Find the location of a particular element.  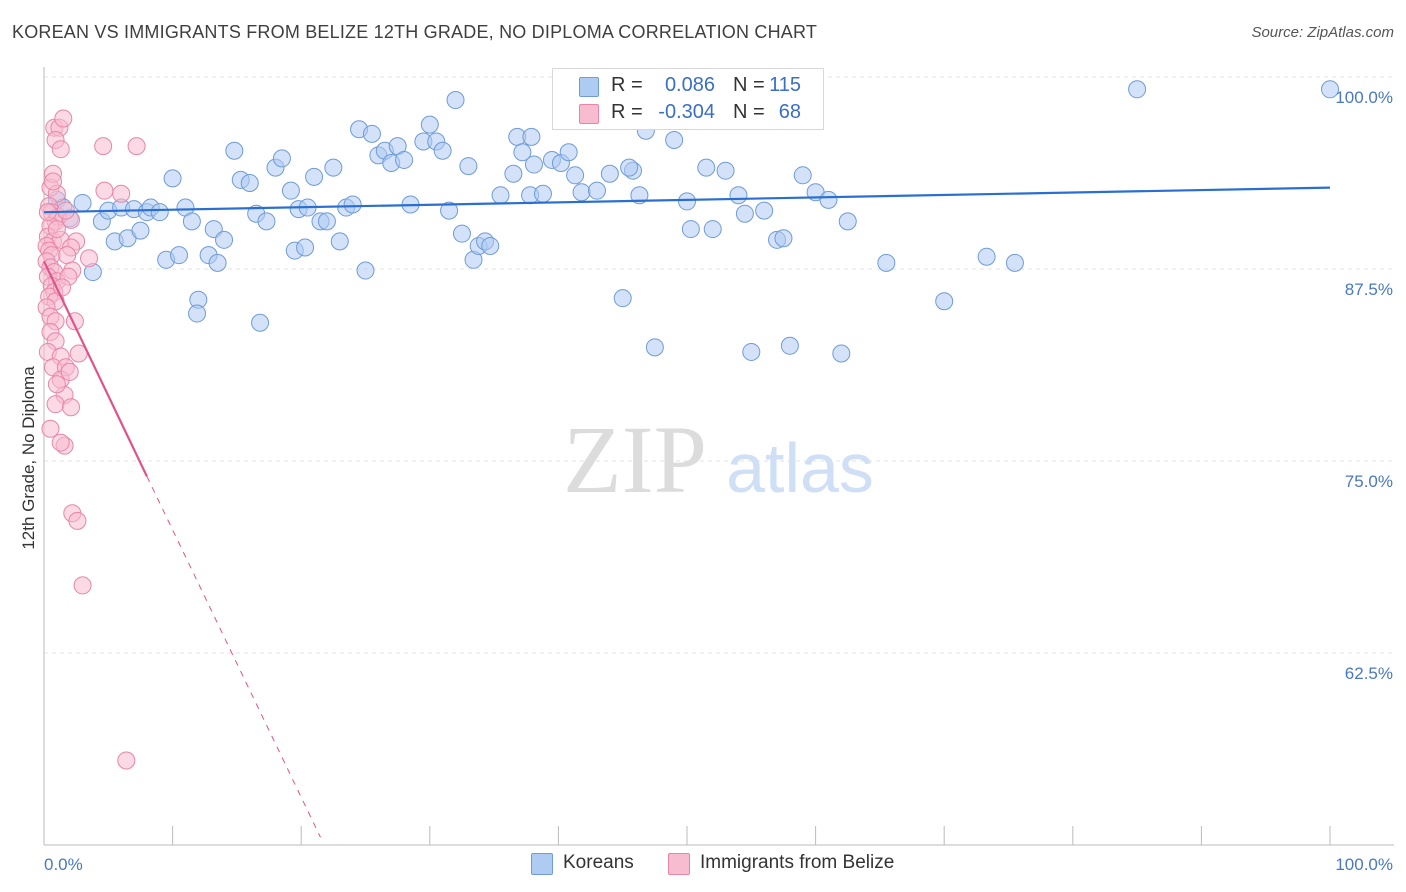

watermark-atlas: atlas is located at coordinates (800, 468).